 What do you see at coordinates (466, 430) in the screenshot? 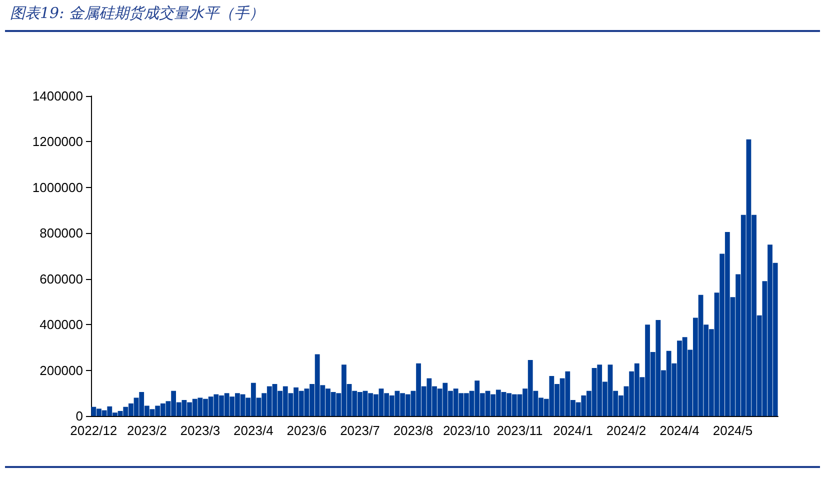
I see `x-tick-label: 2023/10` at bounding box center [466, 430].